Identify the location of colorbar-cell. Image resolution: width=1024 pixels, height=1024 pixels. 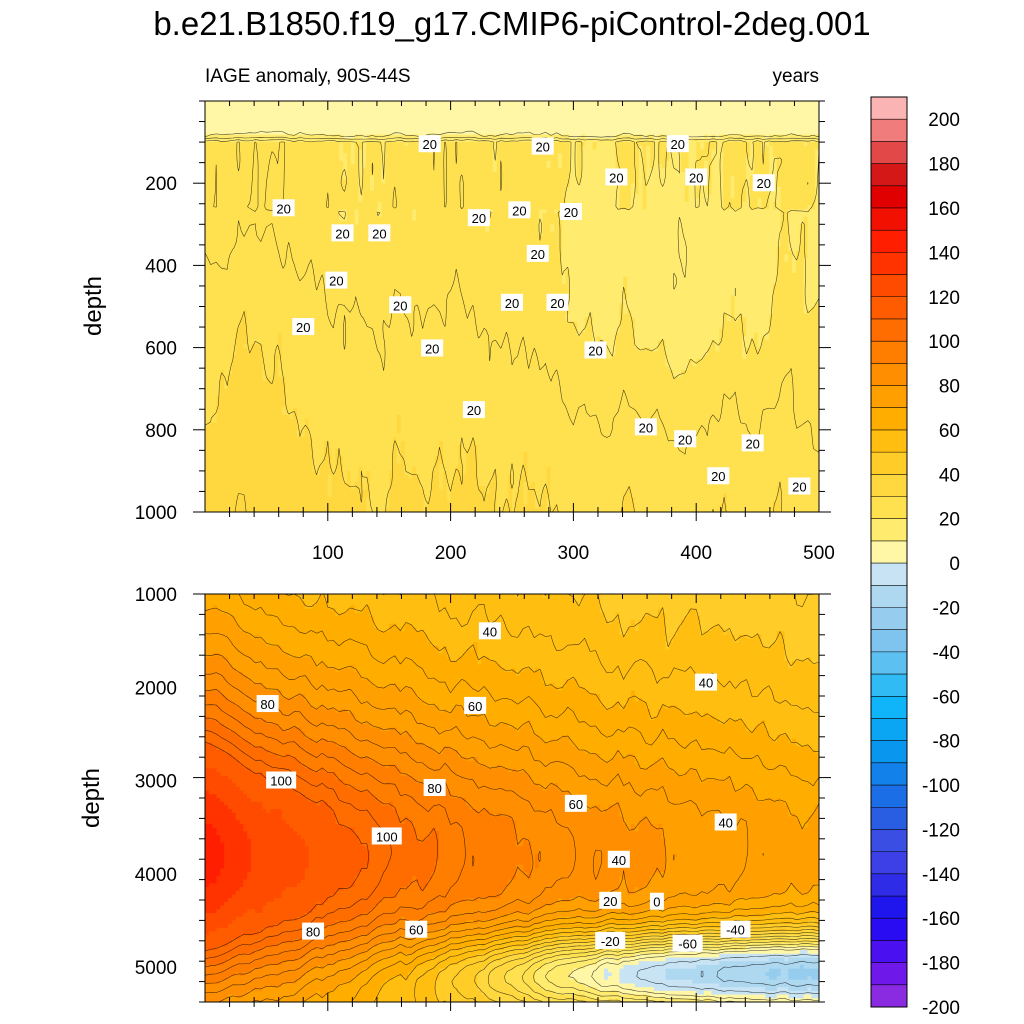
(889, 685).